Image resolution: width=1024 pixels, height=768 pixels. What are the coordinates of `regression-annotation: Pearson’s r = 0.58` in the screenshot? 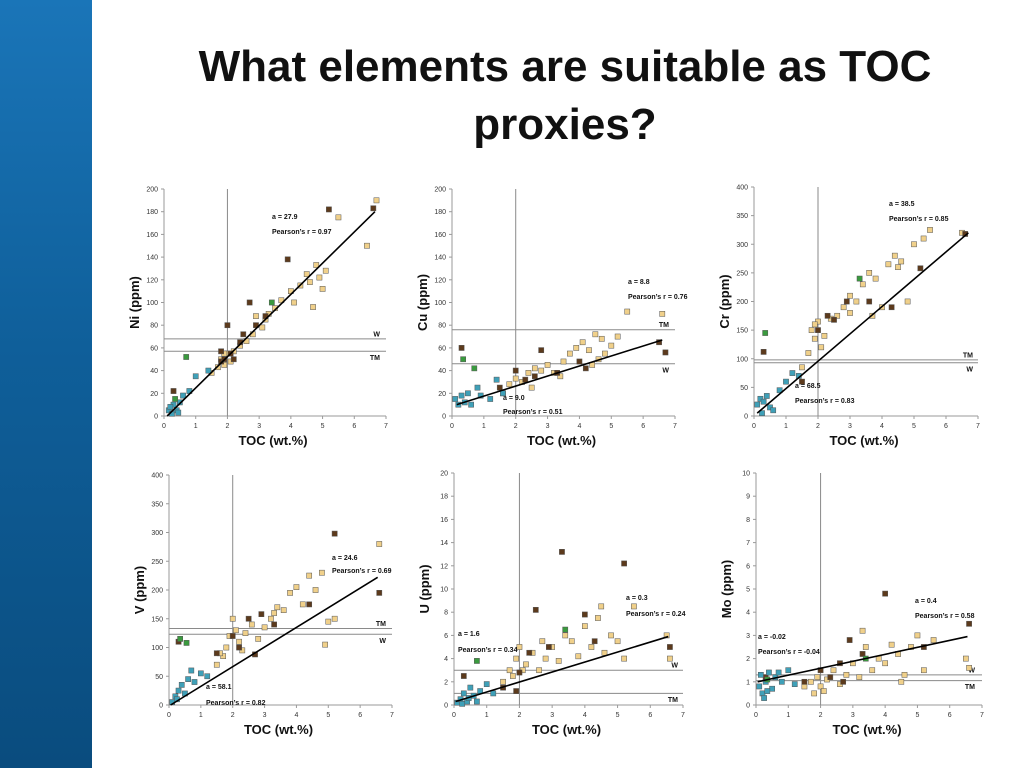 It's located at (945, 616).